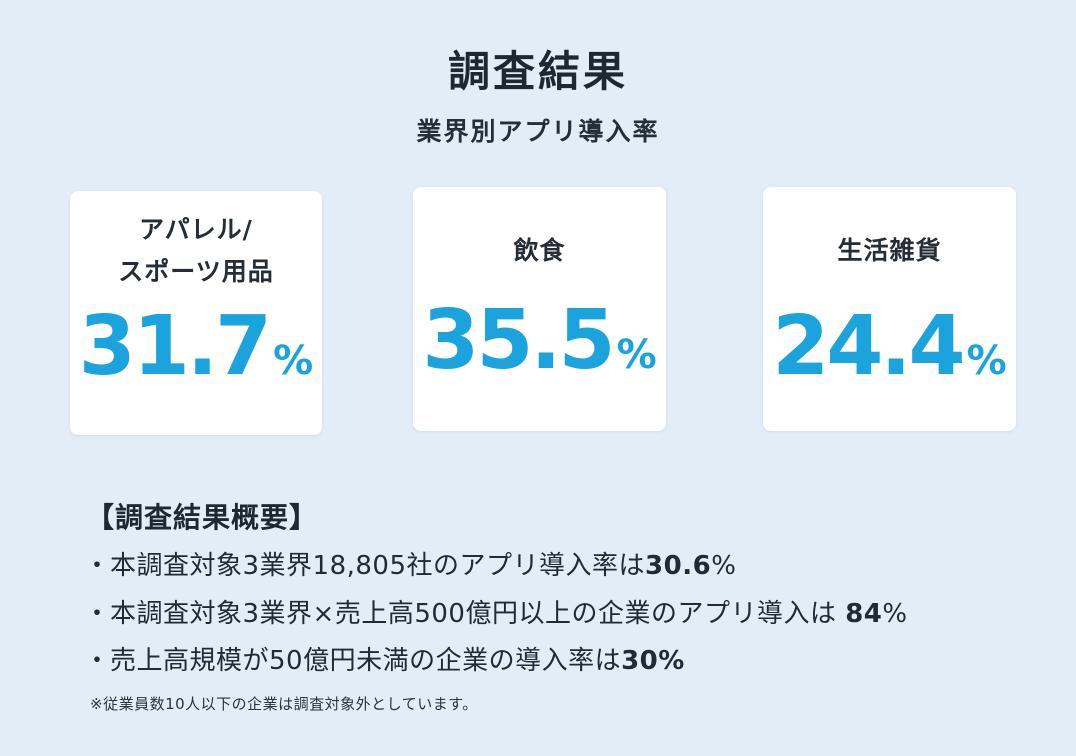 The image size is (1076, 756). I want to click on stat-card-household: 生活雑貨 24.4%, so click(889, 309).